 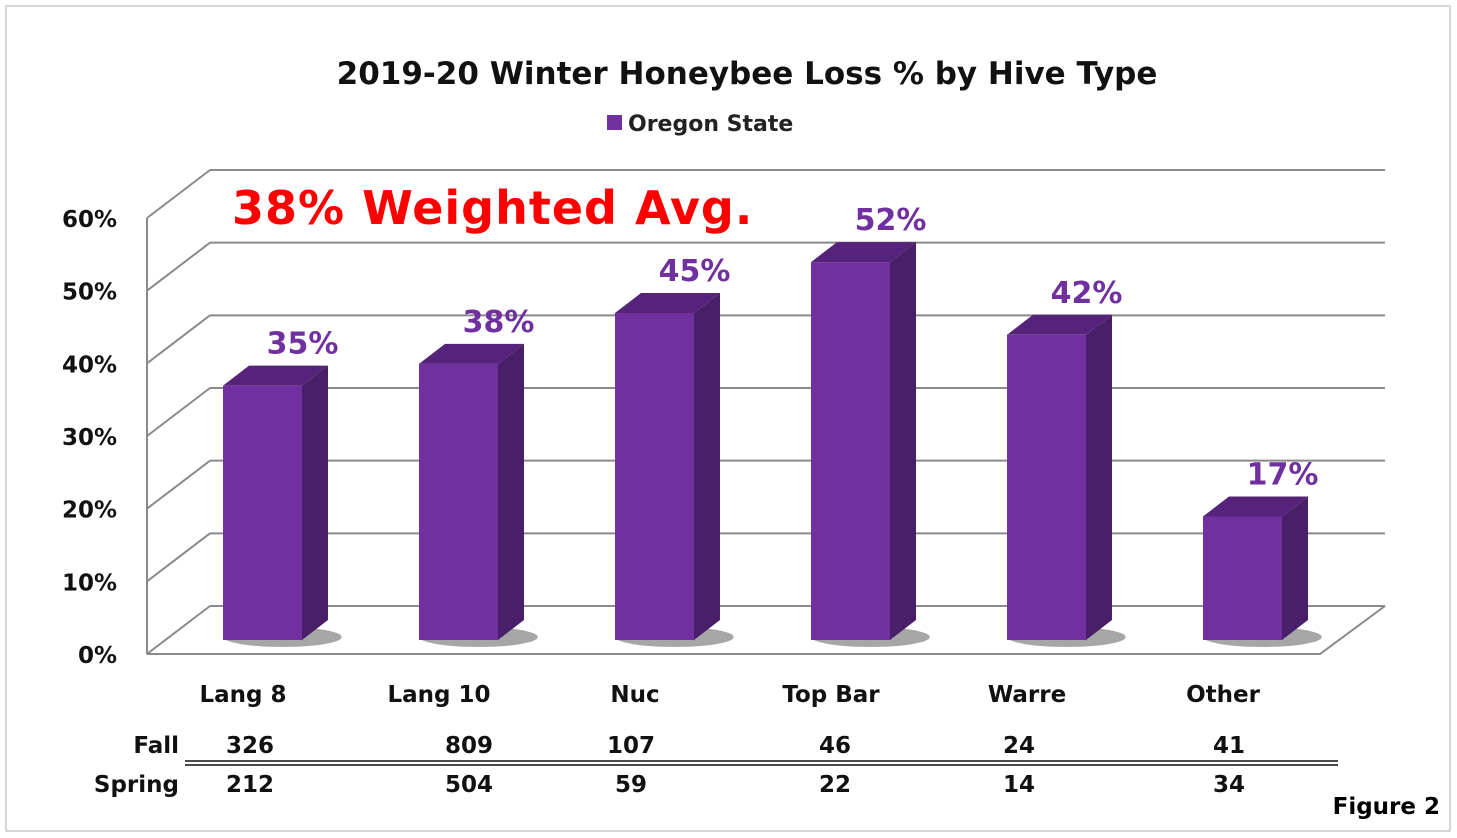 I want to click on x-tick-label: Nuc, so click(x=634, y=695).